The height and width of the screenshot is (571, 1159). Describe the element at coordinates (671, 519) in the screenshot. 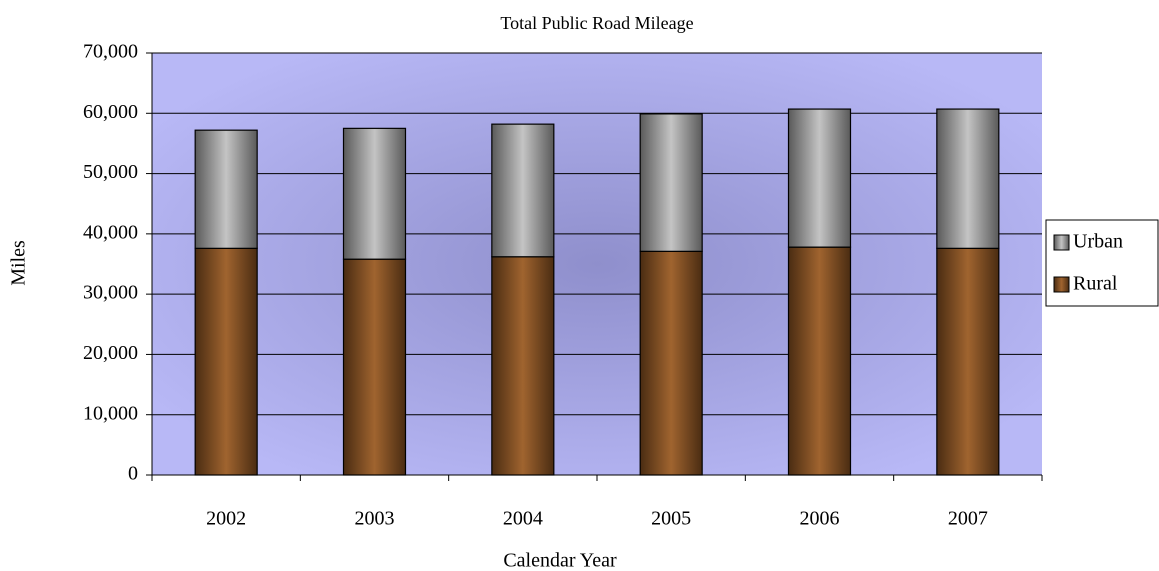

I see `x-tick-label: 2005` at that location.